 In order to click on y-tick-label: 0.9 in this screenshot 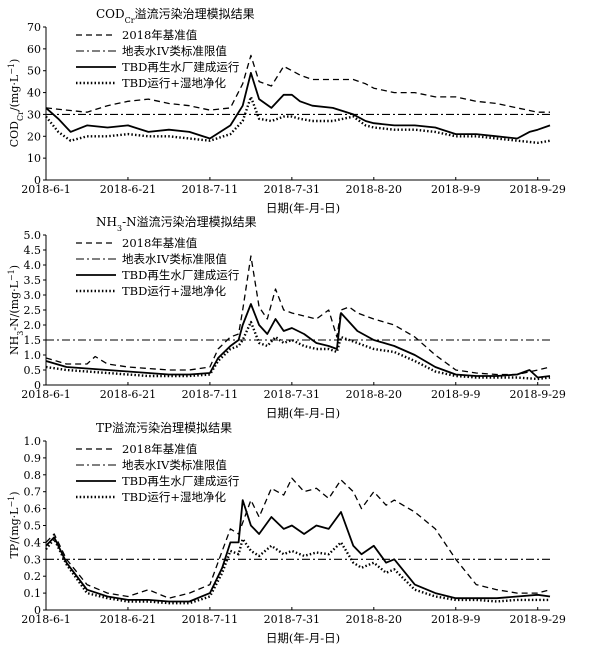, I will do `click(33, 458)`.